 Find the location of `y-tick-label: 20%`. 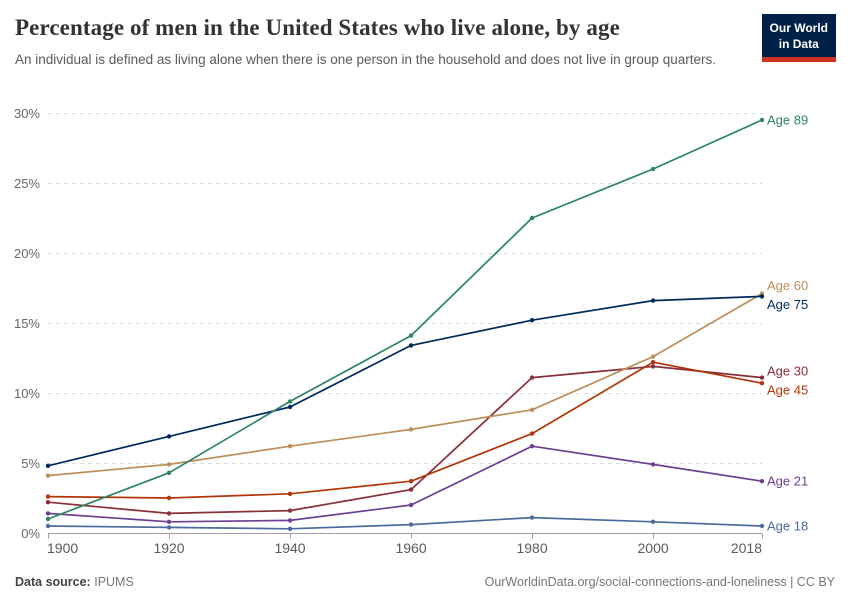

y-tick-label: 20% is located at coordinates (27, 253).